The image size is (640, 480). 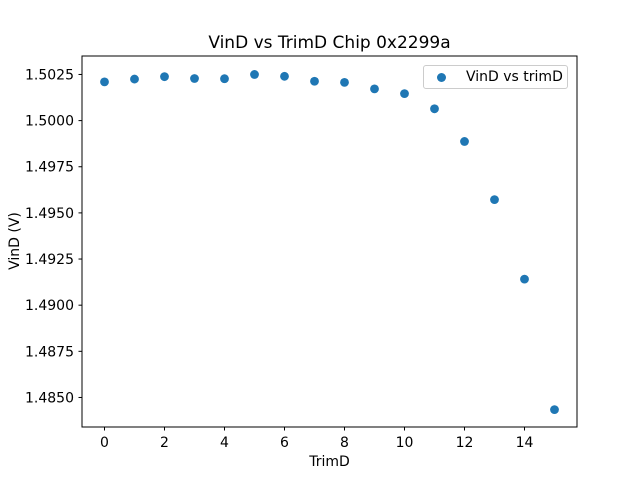 I want to click on x-tick-label: 0, so click(x=104, y=443).